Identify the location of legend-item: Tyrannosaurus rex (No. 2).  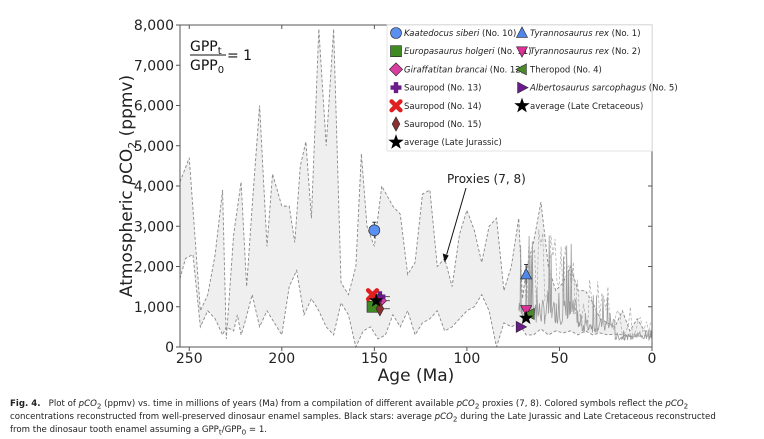
(578, 52).